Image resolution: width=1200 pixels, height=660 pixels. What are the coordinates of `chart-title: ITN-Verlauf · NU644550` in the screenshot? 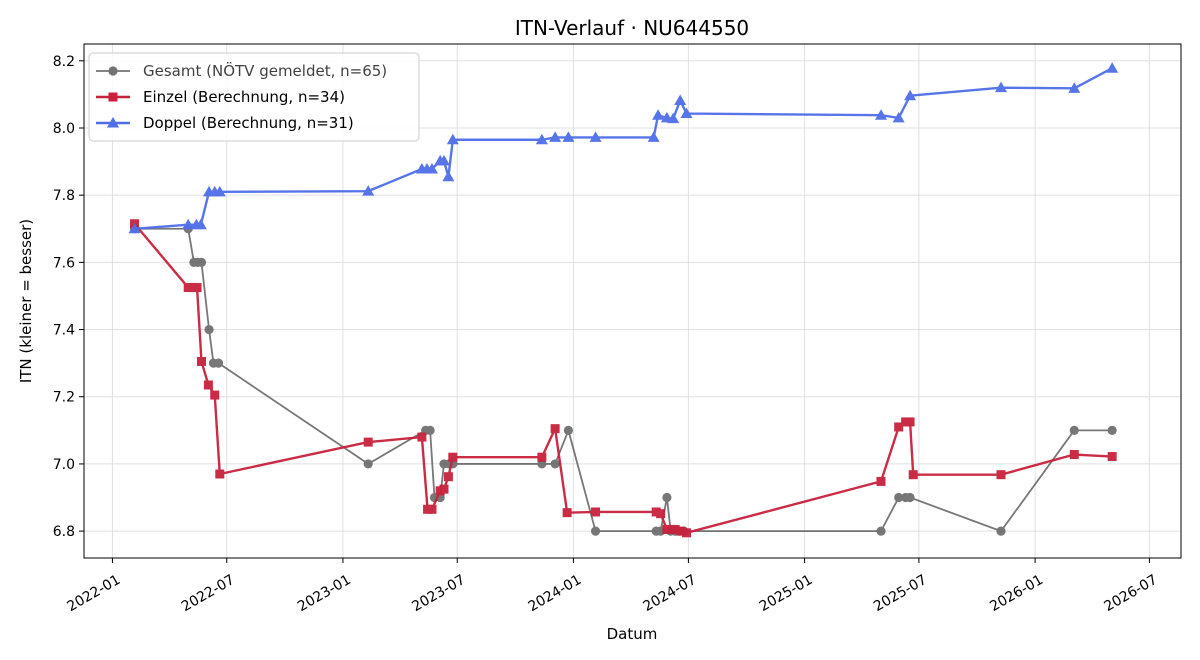 It's located at (632, 28).